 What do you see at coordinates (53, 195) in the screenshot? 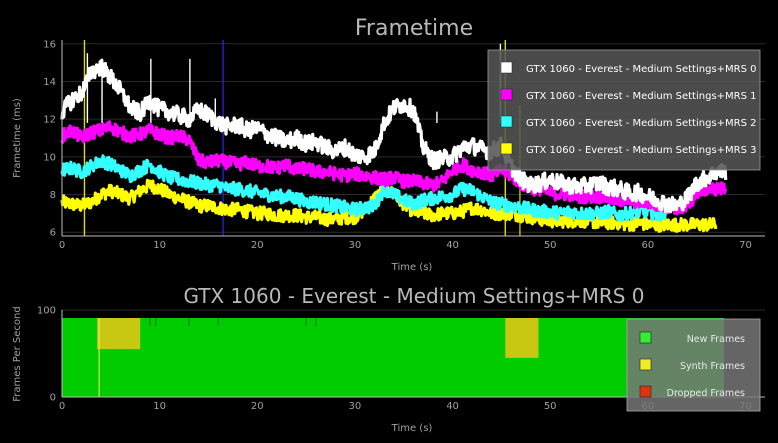
I see `frametime-y-tick-label: 8` at bounding box center [53, 195].